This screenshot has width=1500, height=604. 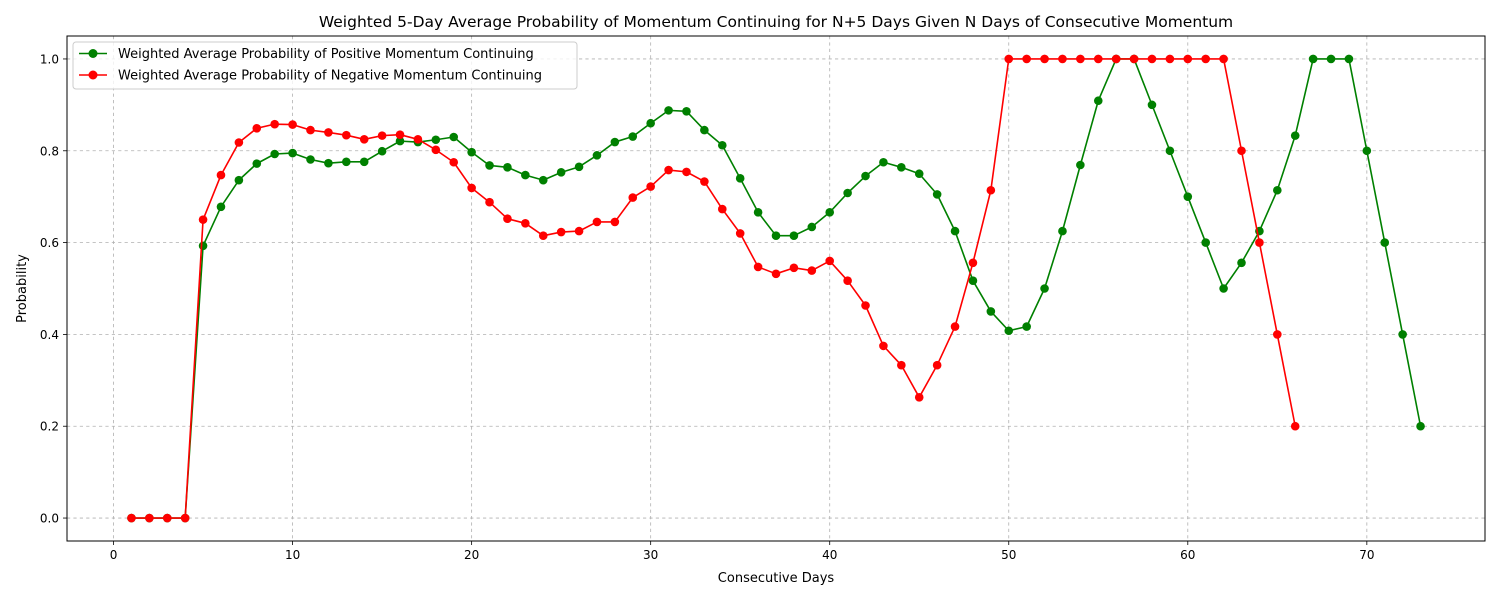 What do you see at coordinates (1187, 555) in the screenshot?
I see `x-tick-label: 60` at bounding box center [1187, 555].